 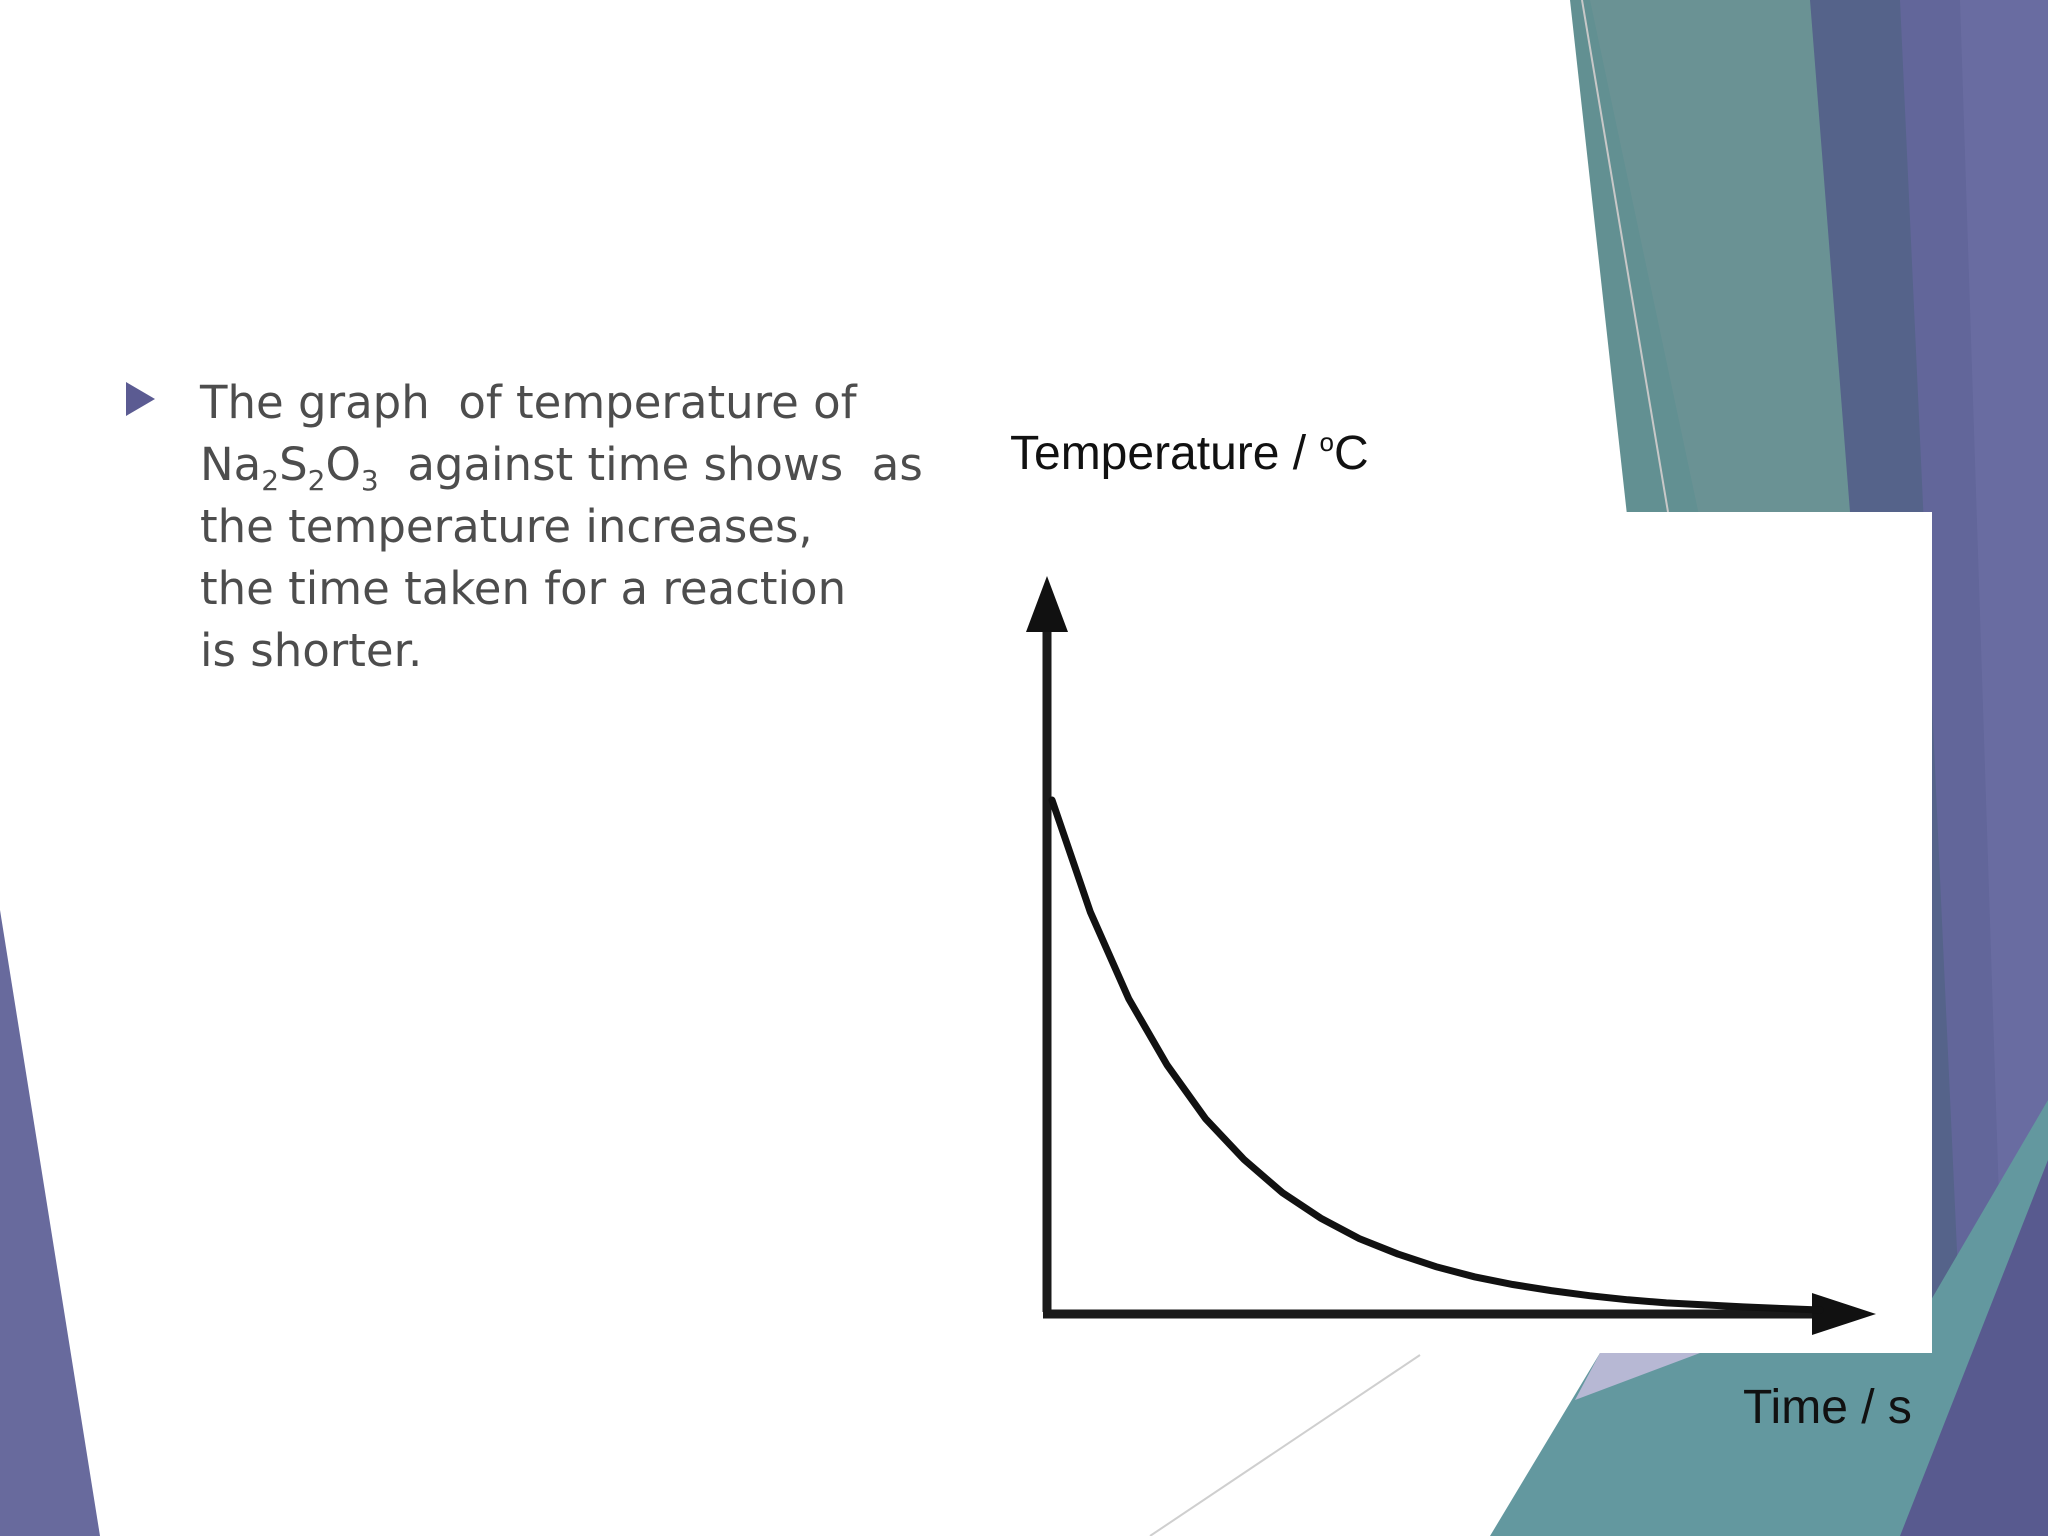 What do you see at coordinates (343, 464) in the screenshot?
I see `formula-o: O` at bounding box center [343, 464].